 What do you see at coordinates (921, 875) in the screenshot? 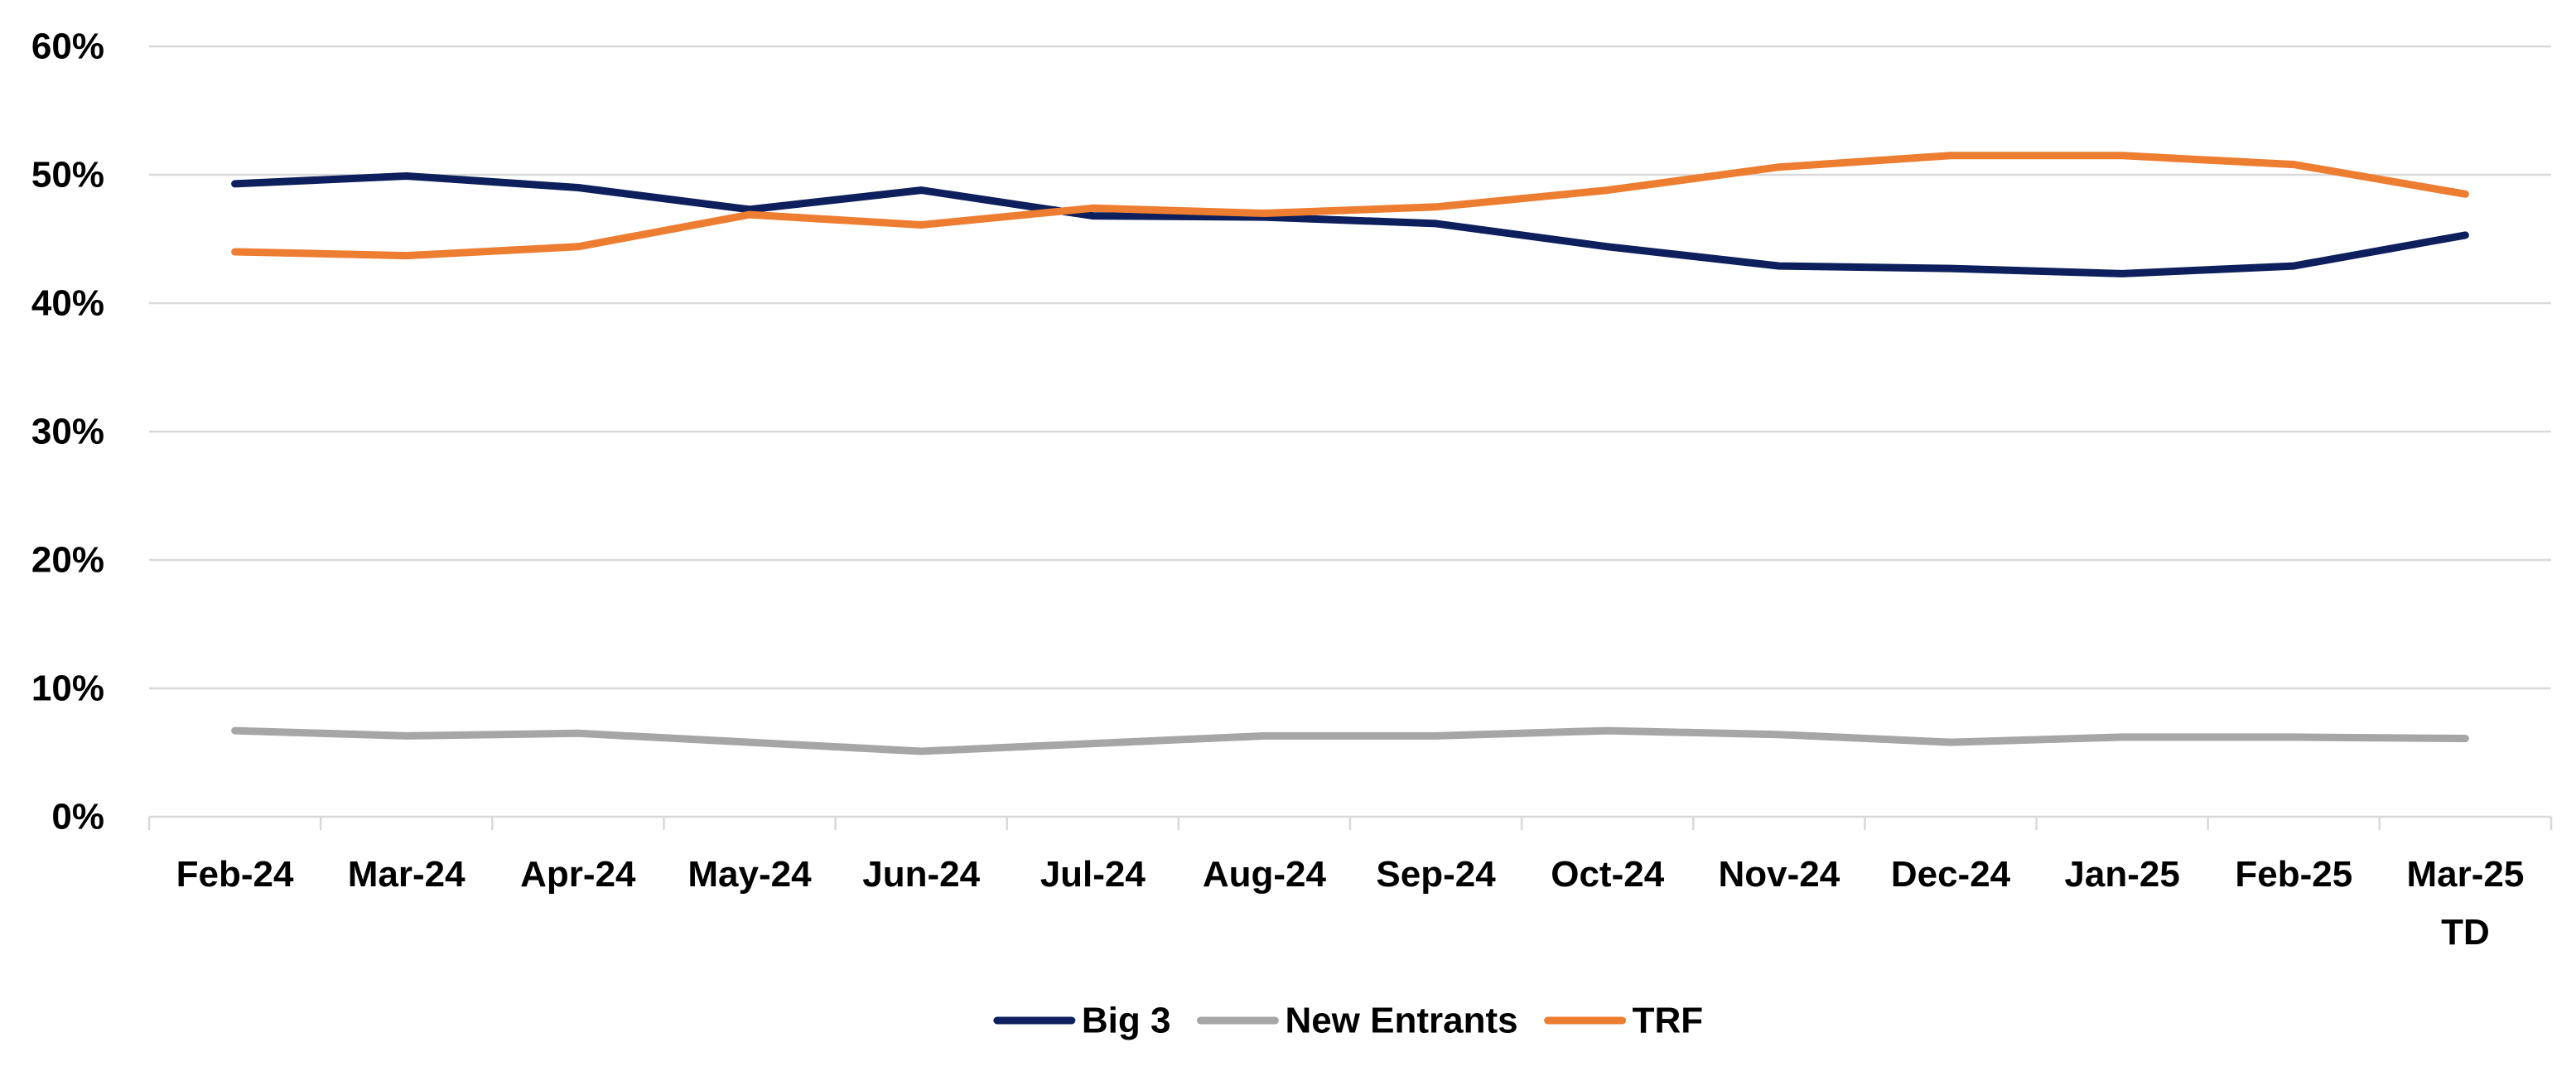
I see `x-tick-label: Jun-24` at bounding box center [921, 875].